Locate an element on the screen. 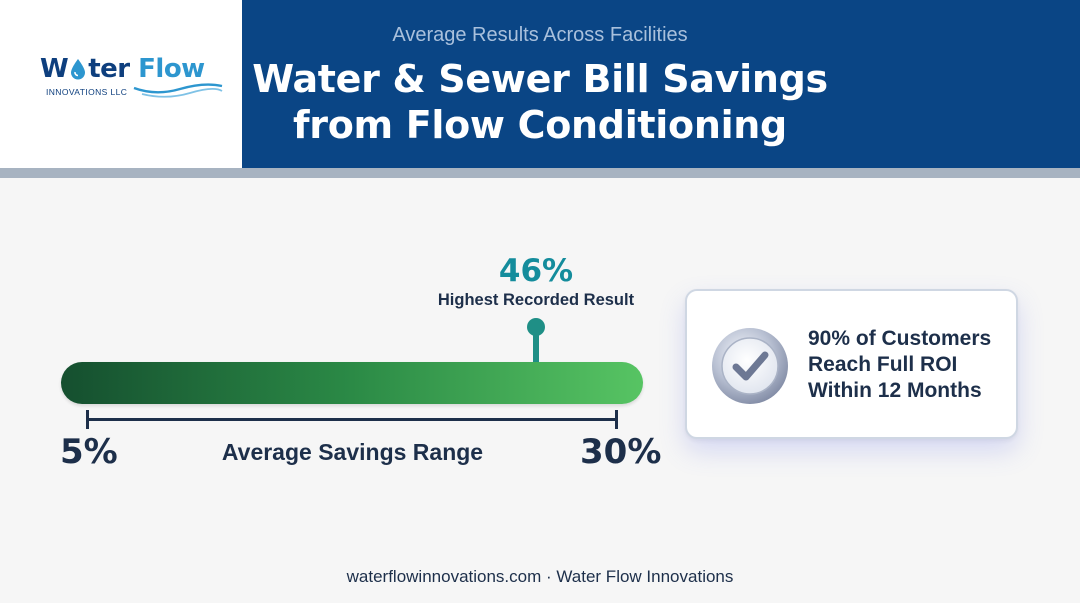 This screenshot has width=1080, height=603. logo-word-ter: ter is located at coordinates (109, 69).